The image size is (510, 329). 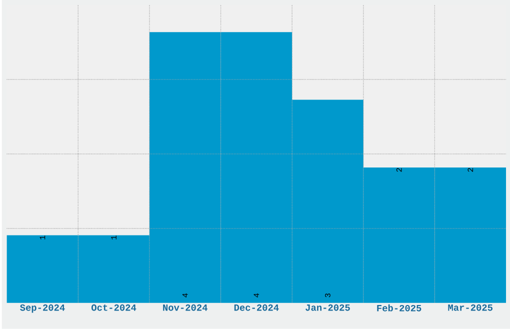 What do you see at coordinates (185, 307) in the screenshot?
I see `x-tick-label: Nov-2024` at bounding box center [185, 307].